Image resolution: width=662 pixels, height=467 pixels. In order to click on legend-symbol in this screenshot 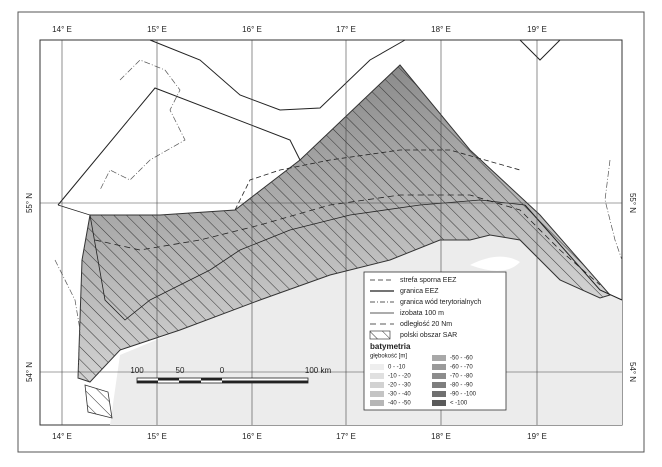, I will do `click(380, 335)`.